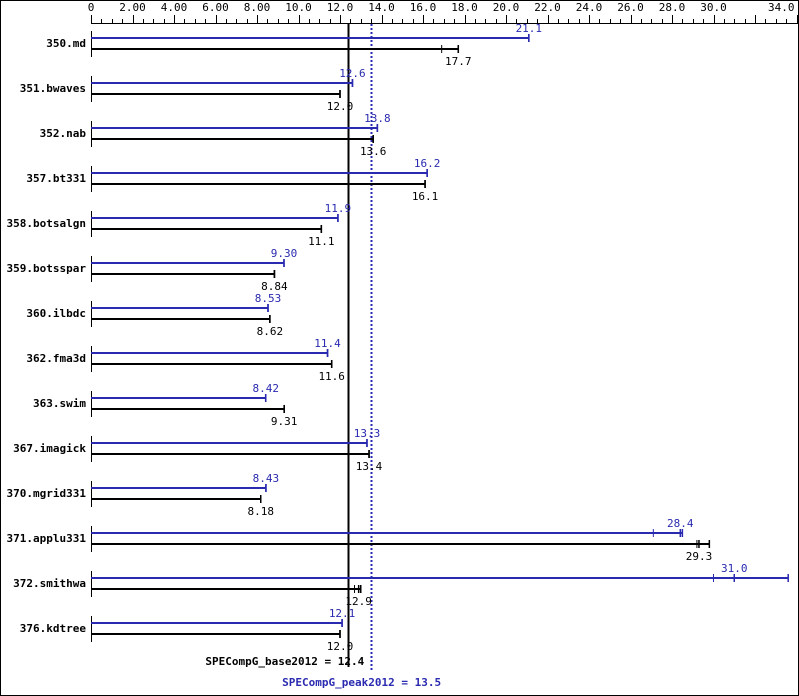 This screenshot has height=696, width=799. What do you see at coordinates (49, 448) in the screenshot?
I see `benchmark-label: 367.imagick` at bounding box center [49, 448].